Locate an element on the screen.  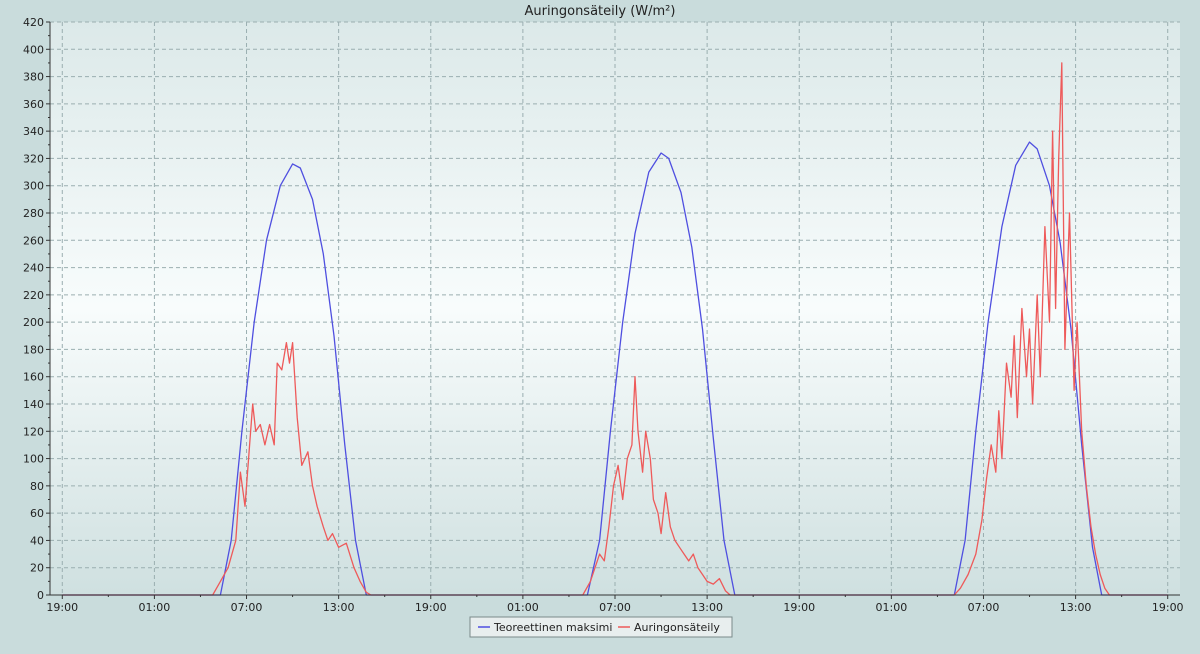
y-tick-label: 360 is located at coordinates (33, 104).